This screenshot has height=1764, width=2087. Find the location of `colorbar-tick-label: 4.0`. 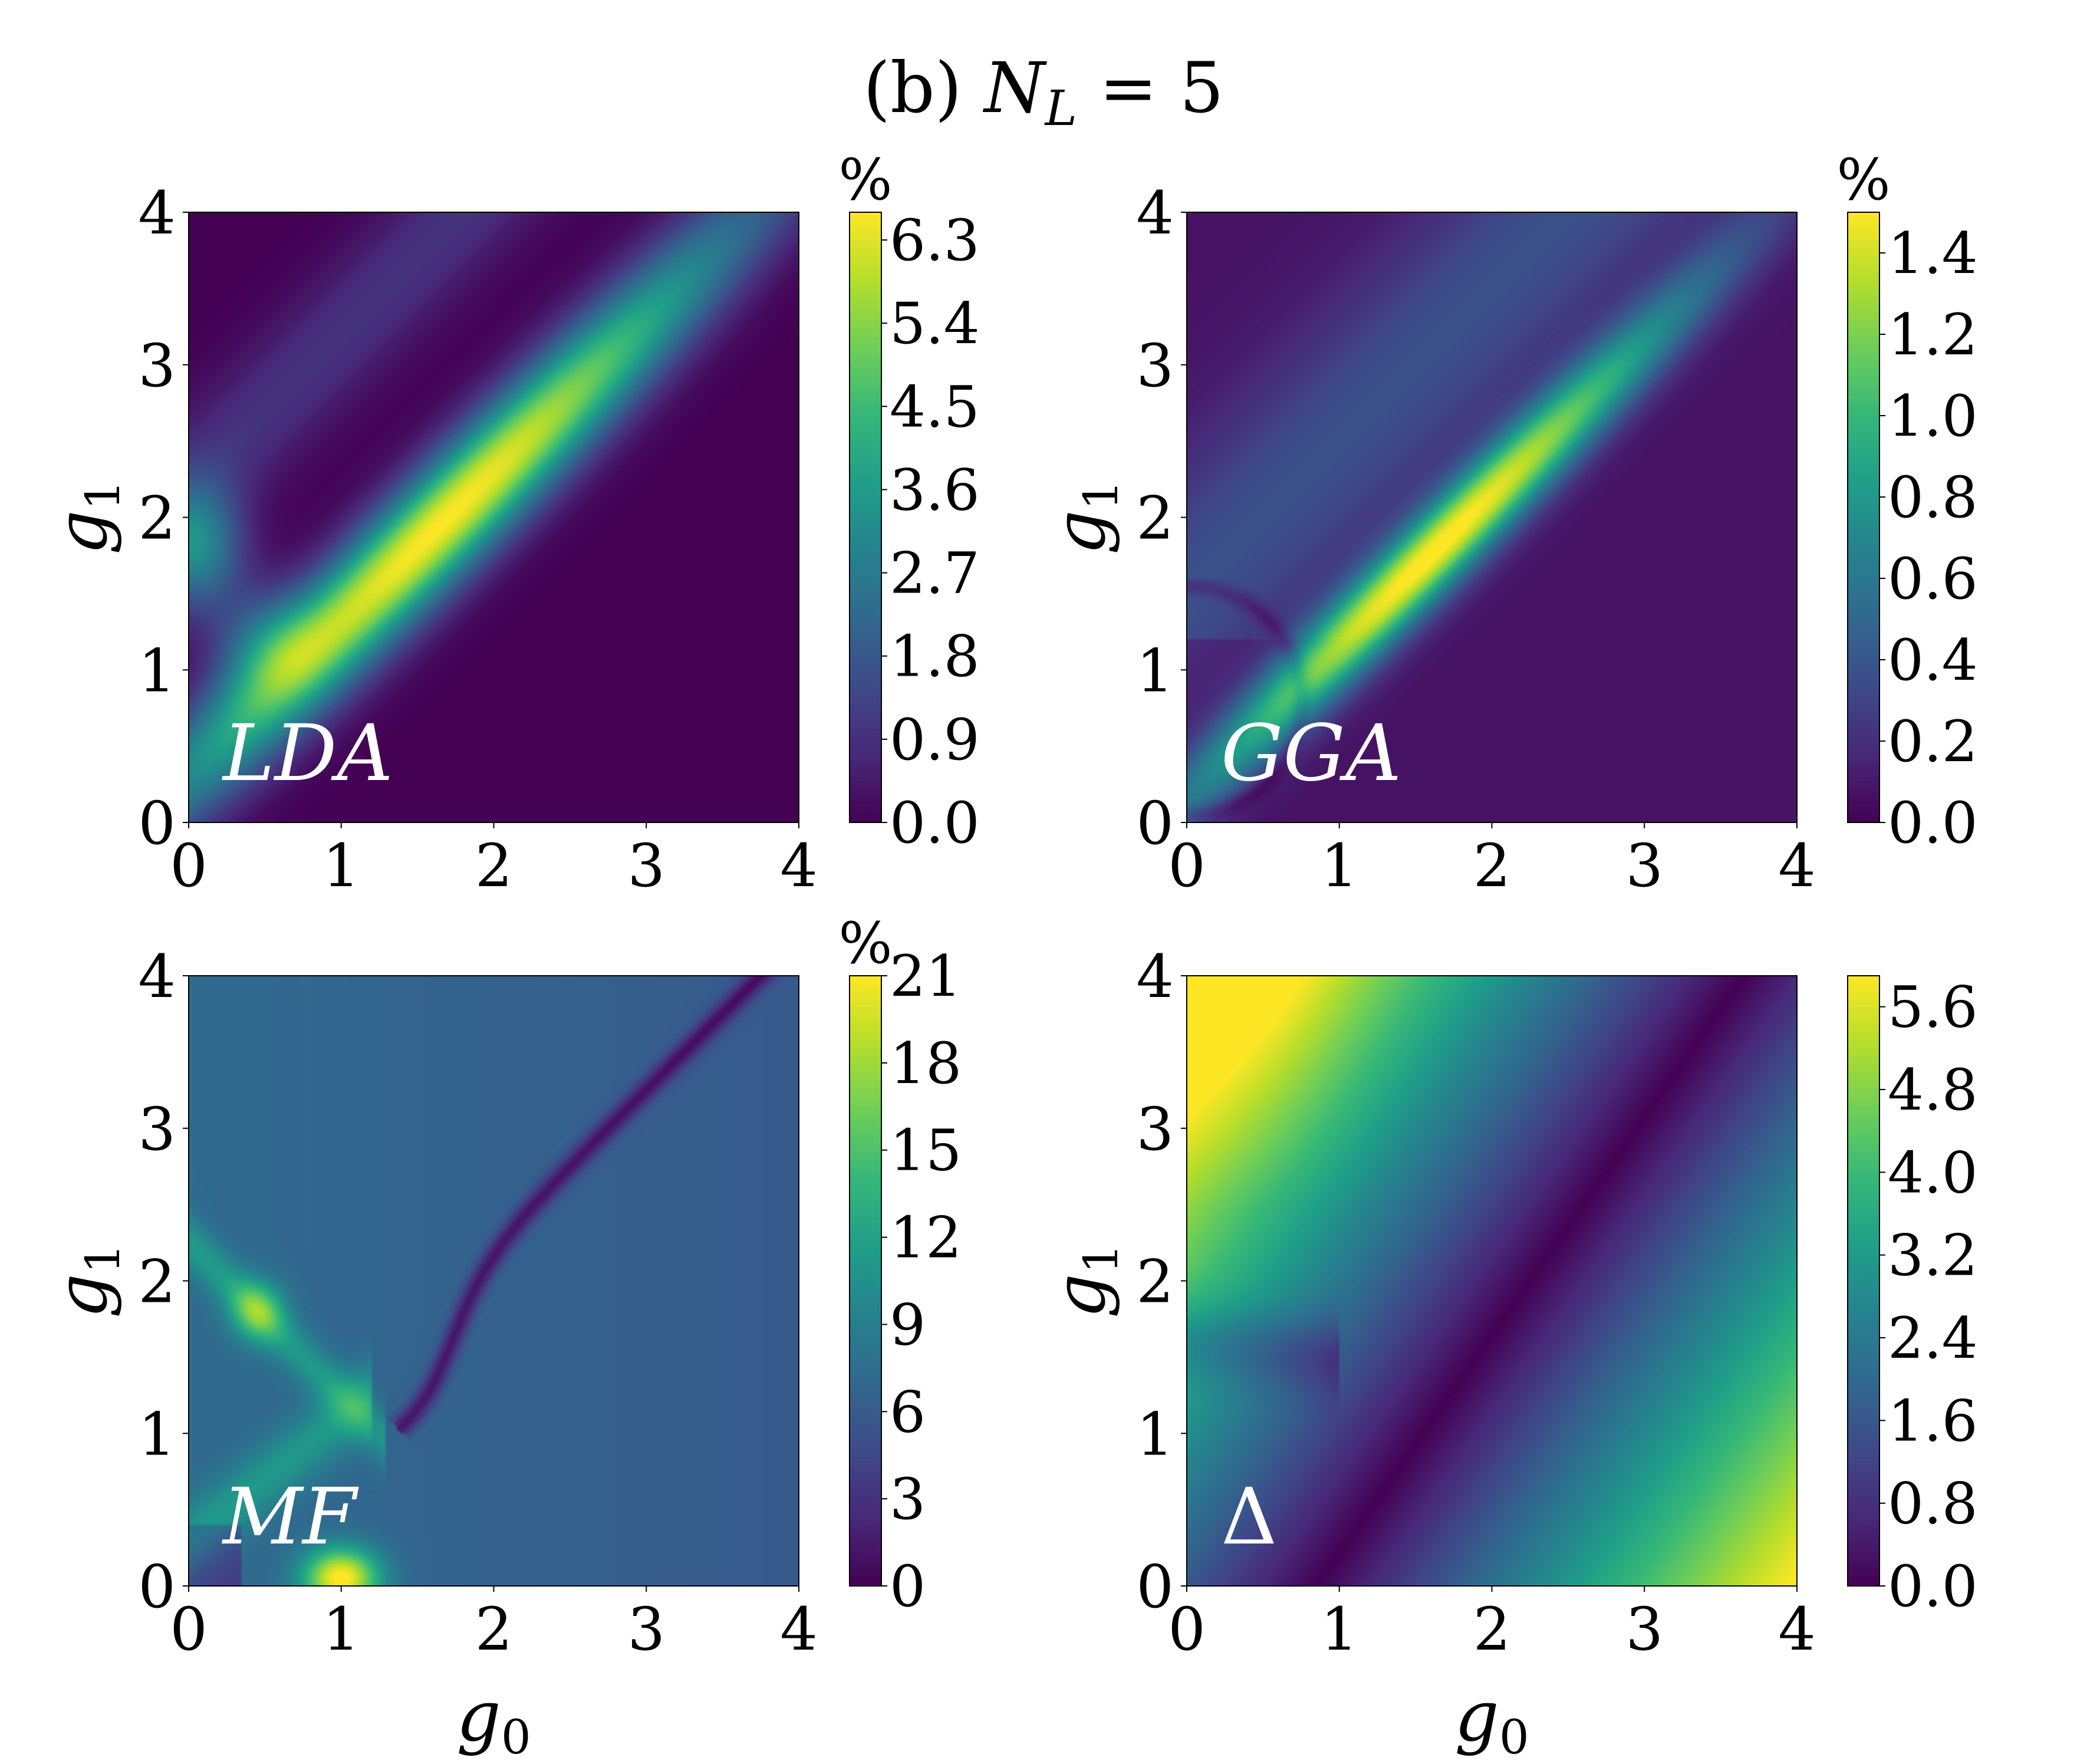

colorbar-tick-label: 4.0 is located at coordinates (1933, 1173).